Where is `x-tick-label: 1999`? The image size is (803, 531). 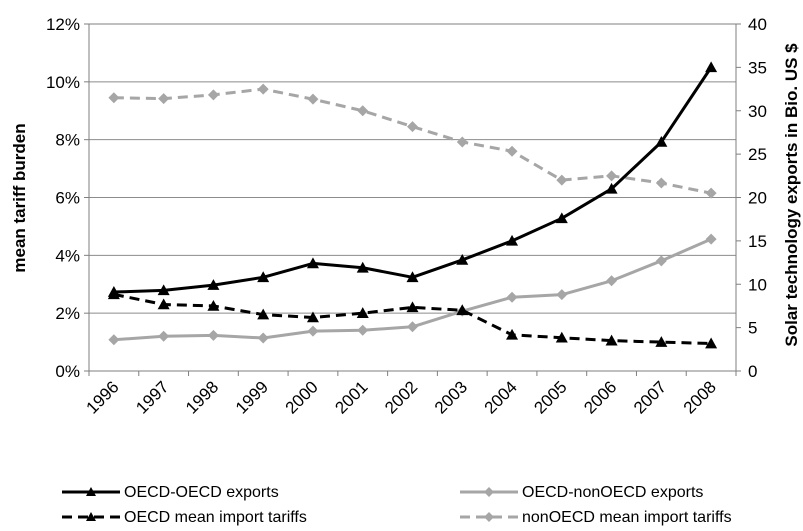
x-tick-label: 1999 is located at coordinates (252, 397).